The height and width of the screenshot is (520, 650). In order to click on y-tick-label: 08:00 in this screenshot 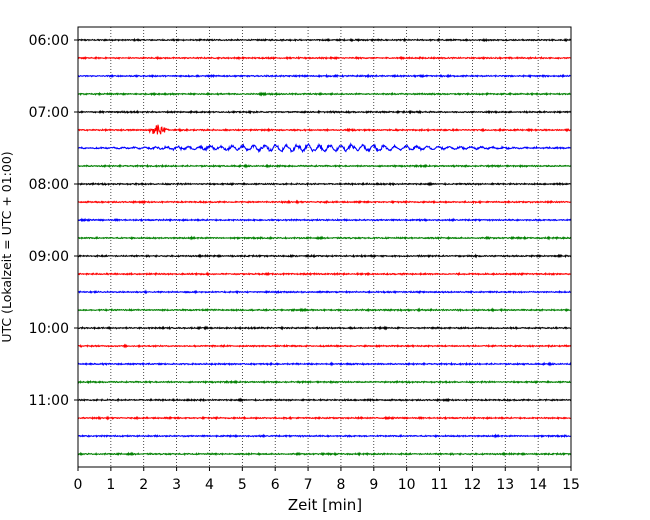, I will do `click(49, 185)`.